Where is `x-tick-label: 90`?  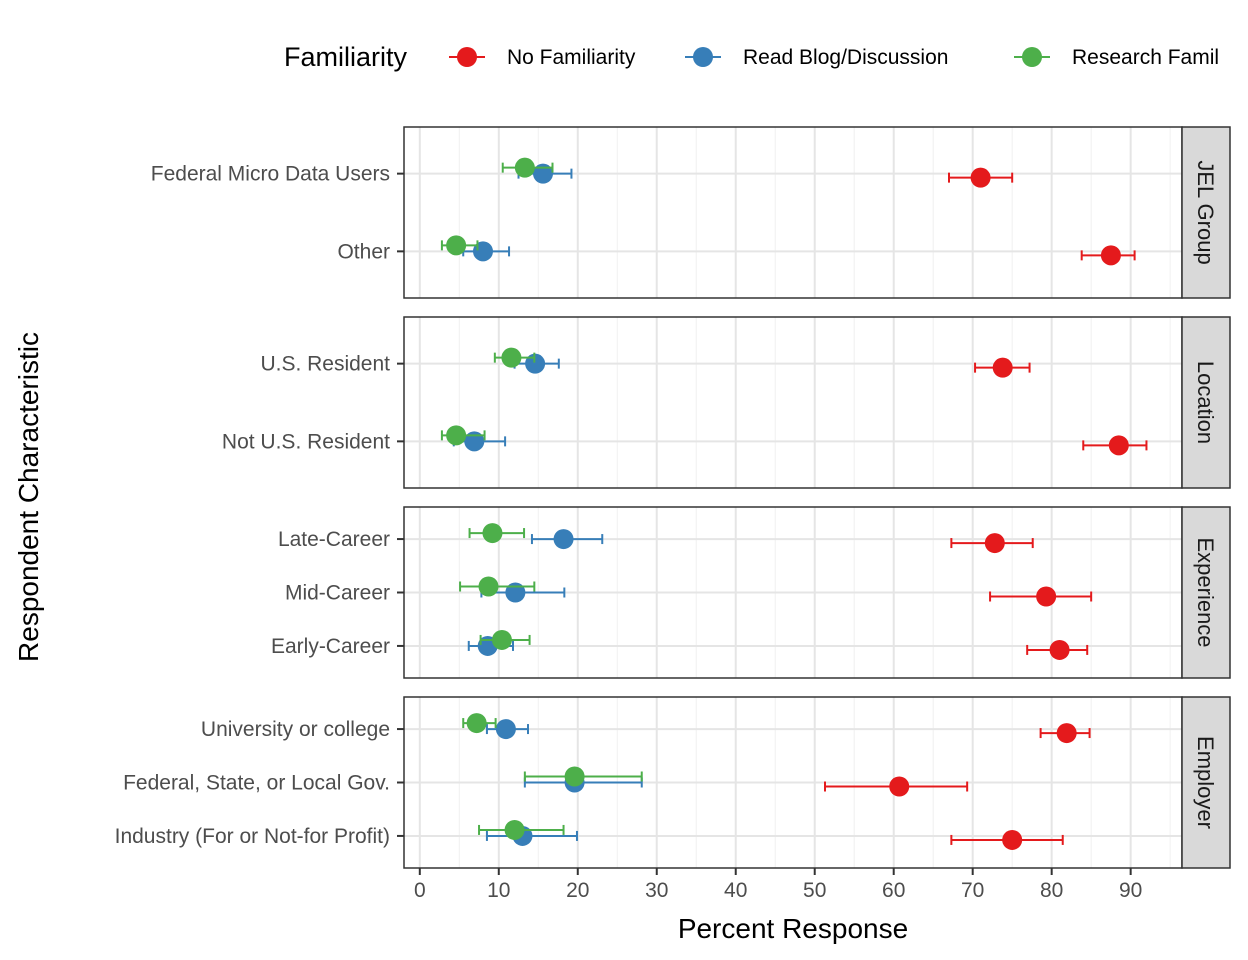
x-tick-label: 90 is located at coordinates (1130, 890).